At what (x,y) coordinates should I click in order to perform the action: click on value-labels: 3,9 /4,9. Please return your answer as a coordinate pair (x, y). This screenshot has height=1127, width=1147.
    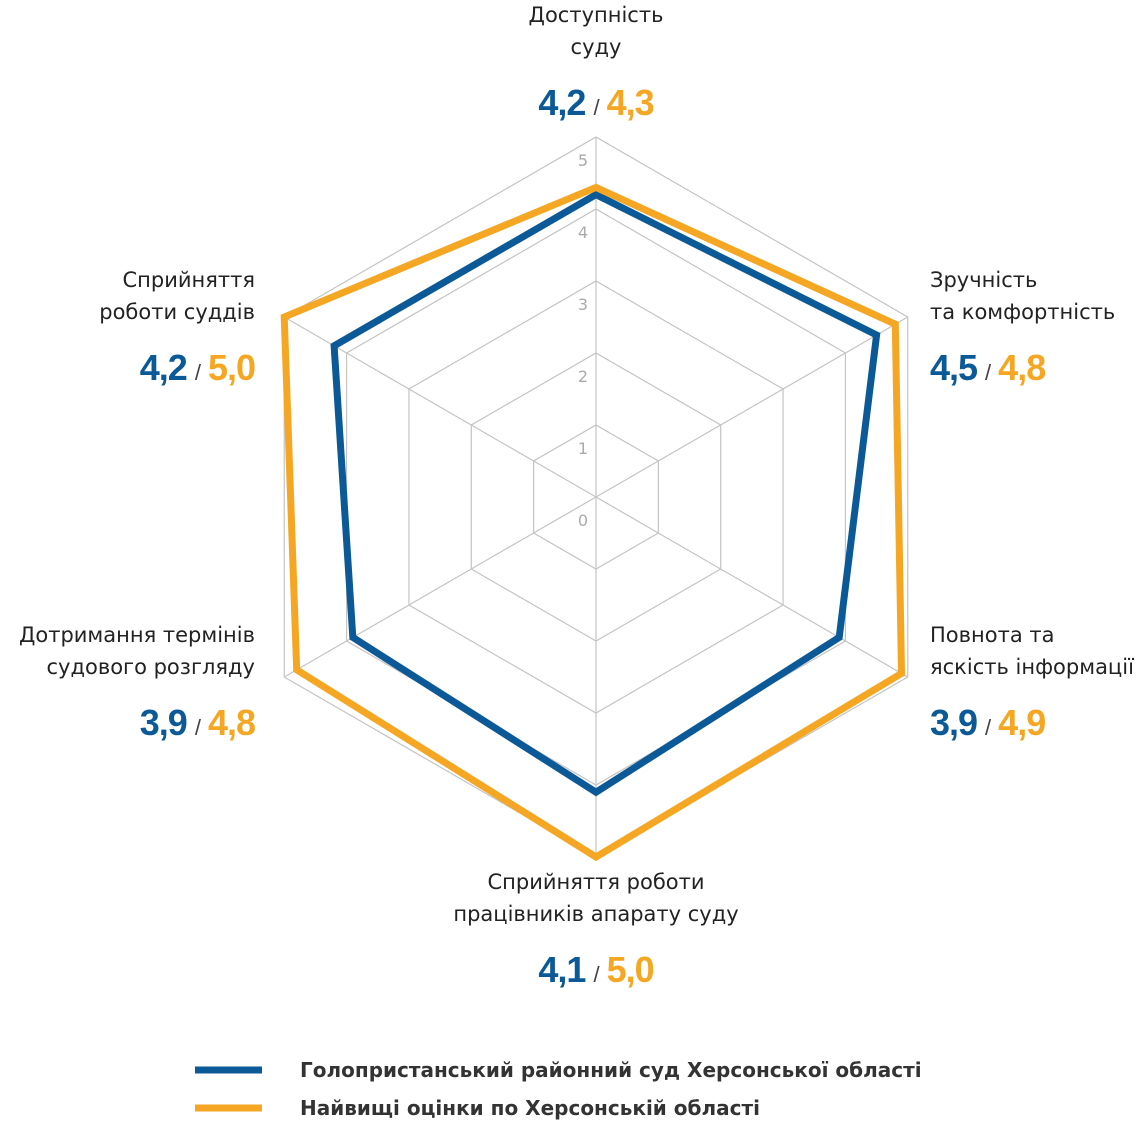
    Looking at the image, I should click on (987, 722).